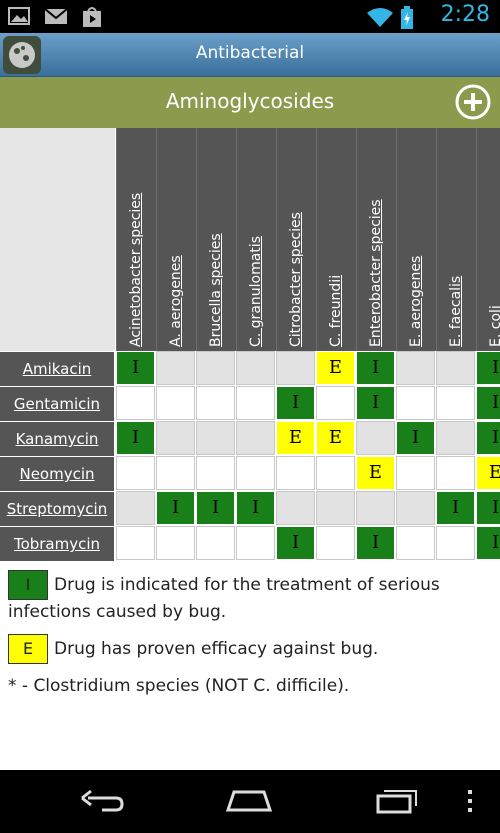 The width and height of the screenshot is (500, 833). I want to click on column-header: E. aerogenes, so click(416, 239).